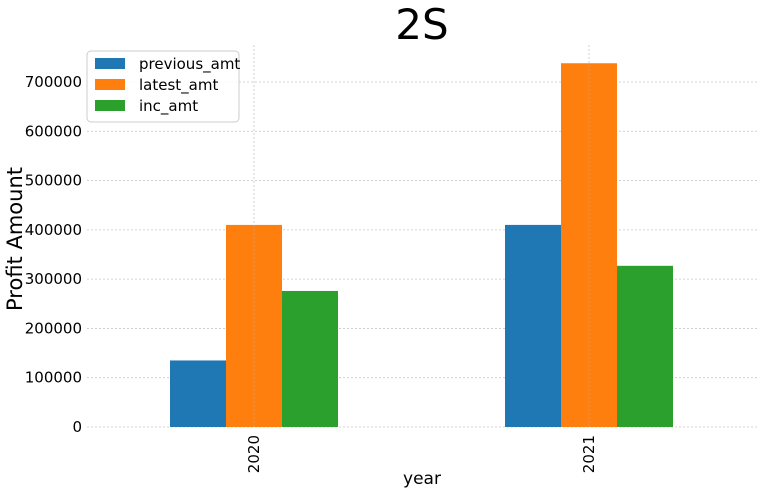 This screenshot has width=763, height=497. I want to click on bar-previous-amt-2020, so click(198, 393).